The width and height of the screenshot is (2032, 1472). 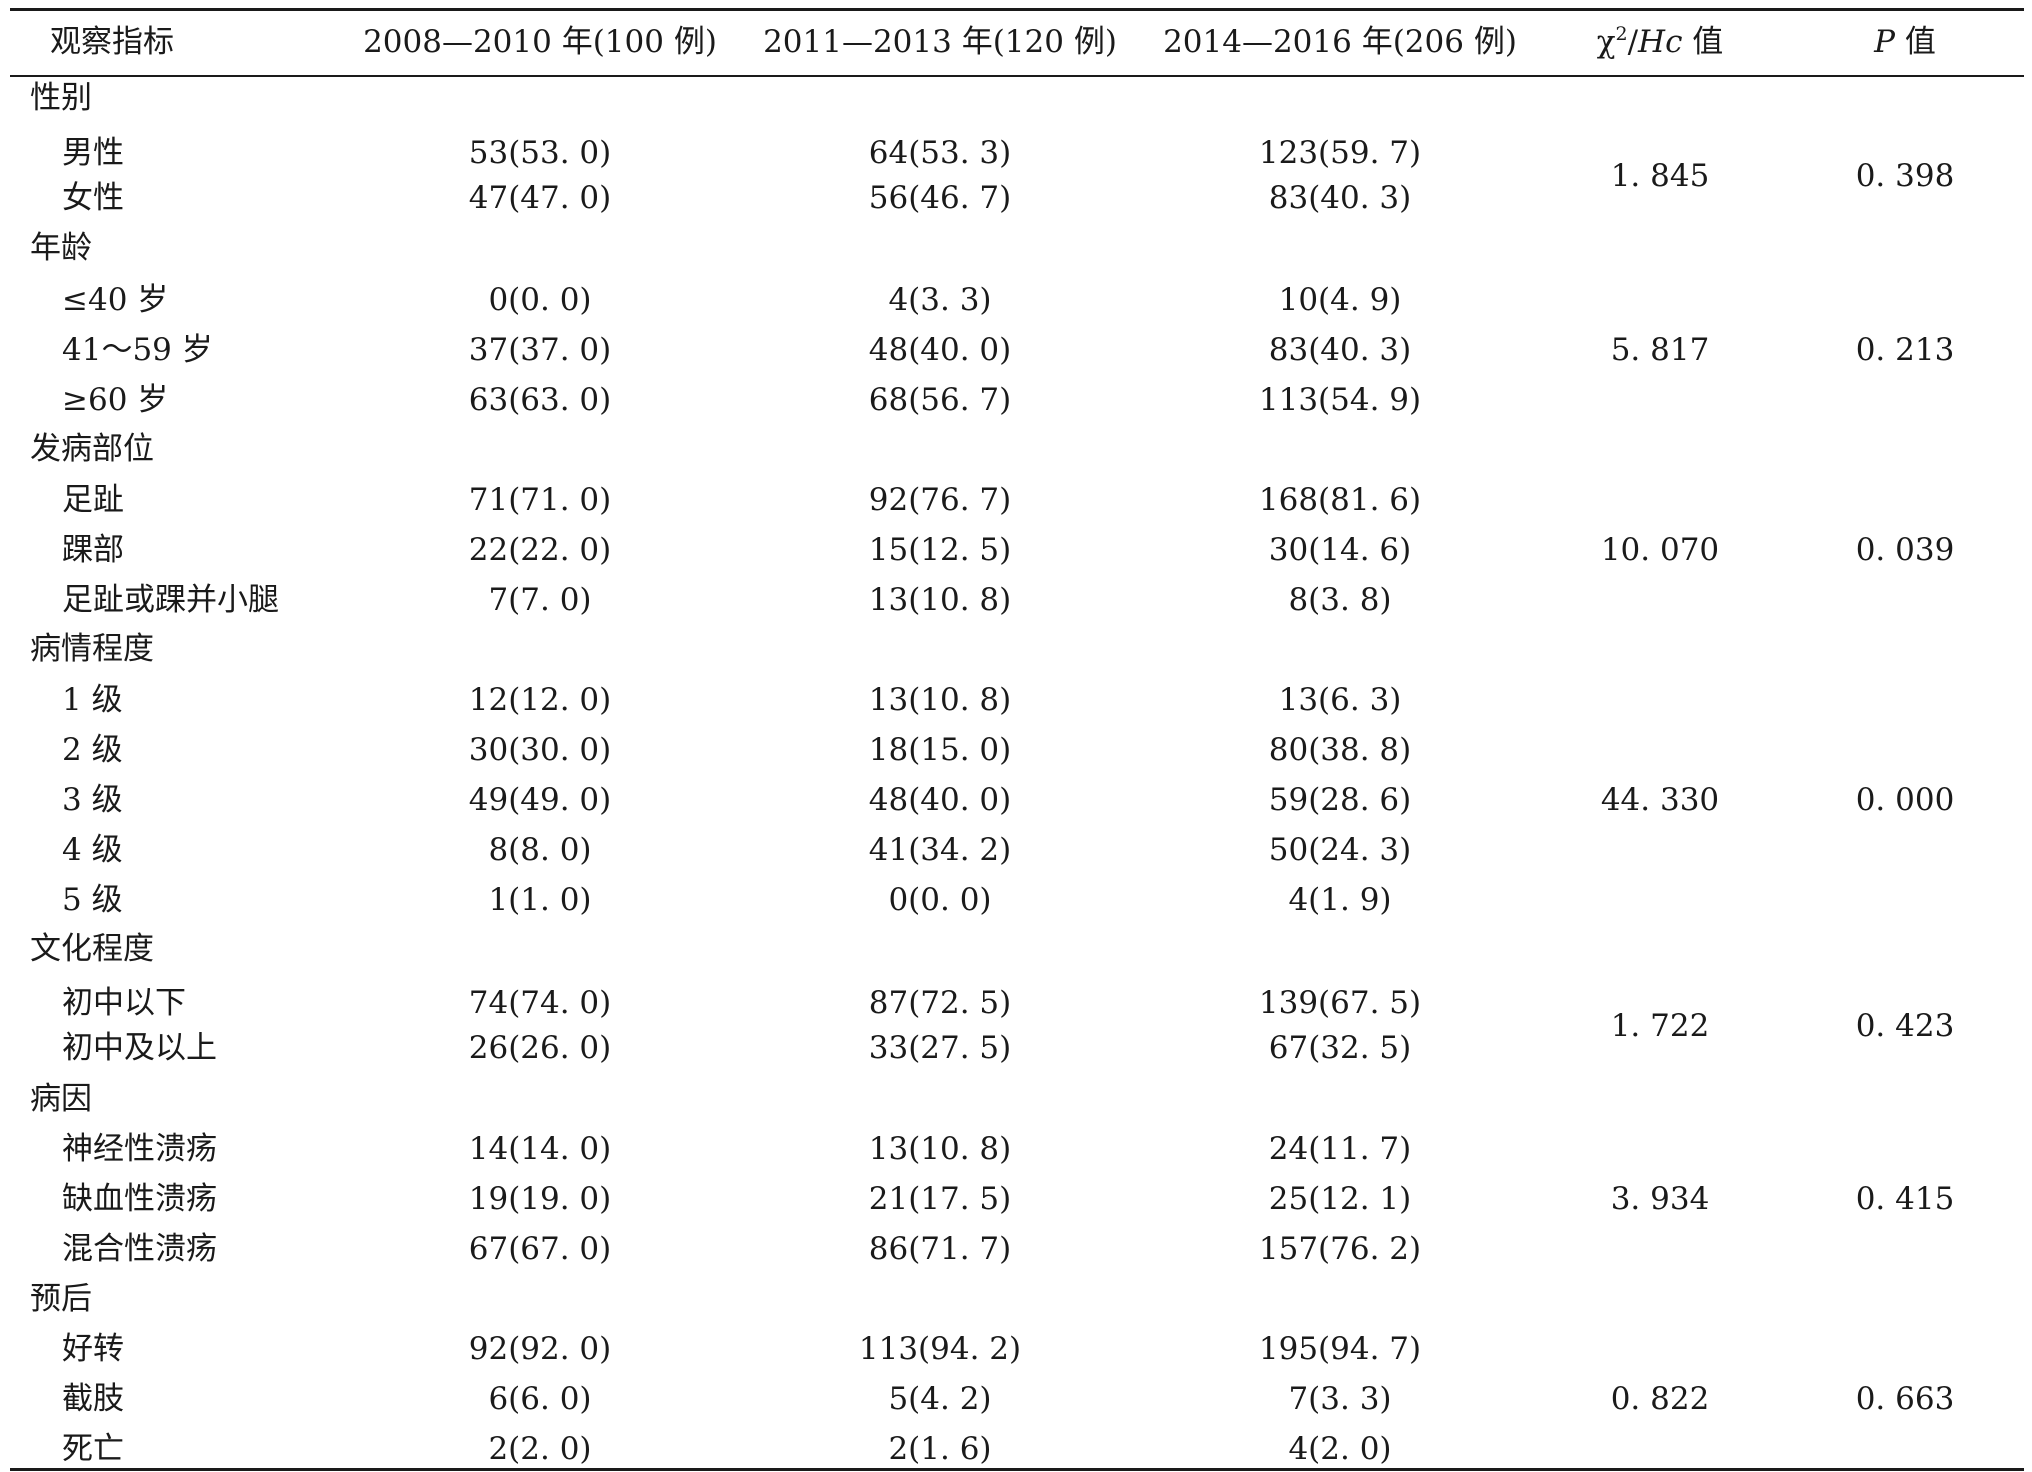 What do you see at coordinates (540, 850) in the screenshot?
I see `cell-2008-2010: 8(8. 0)` at bounding box center [540, 850].